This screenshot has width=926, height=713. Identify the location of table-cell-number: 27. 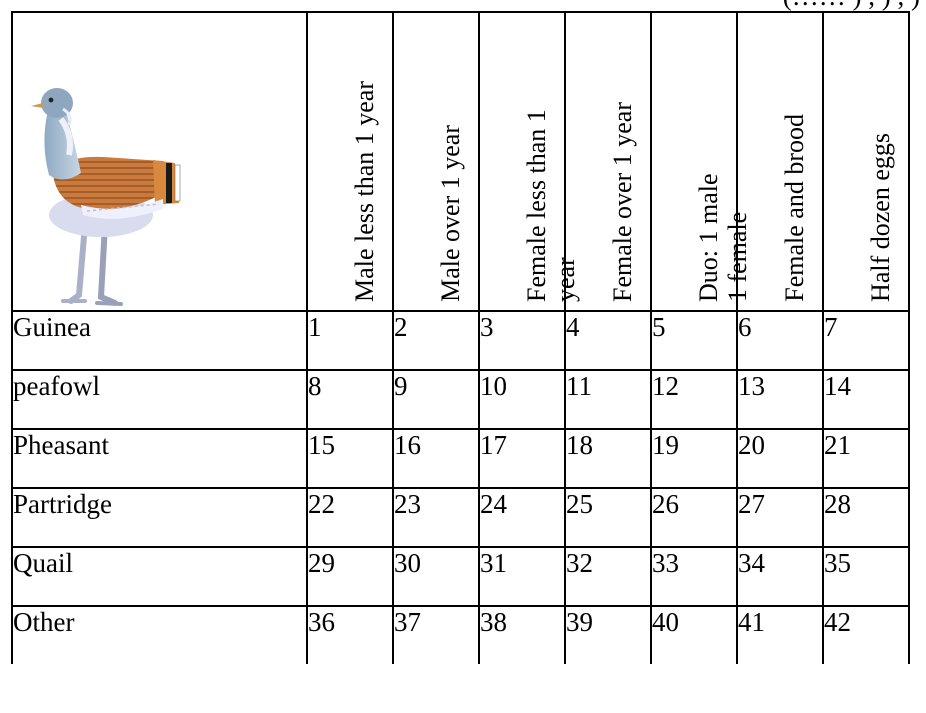
(780, 517).